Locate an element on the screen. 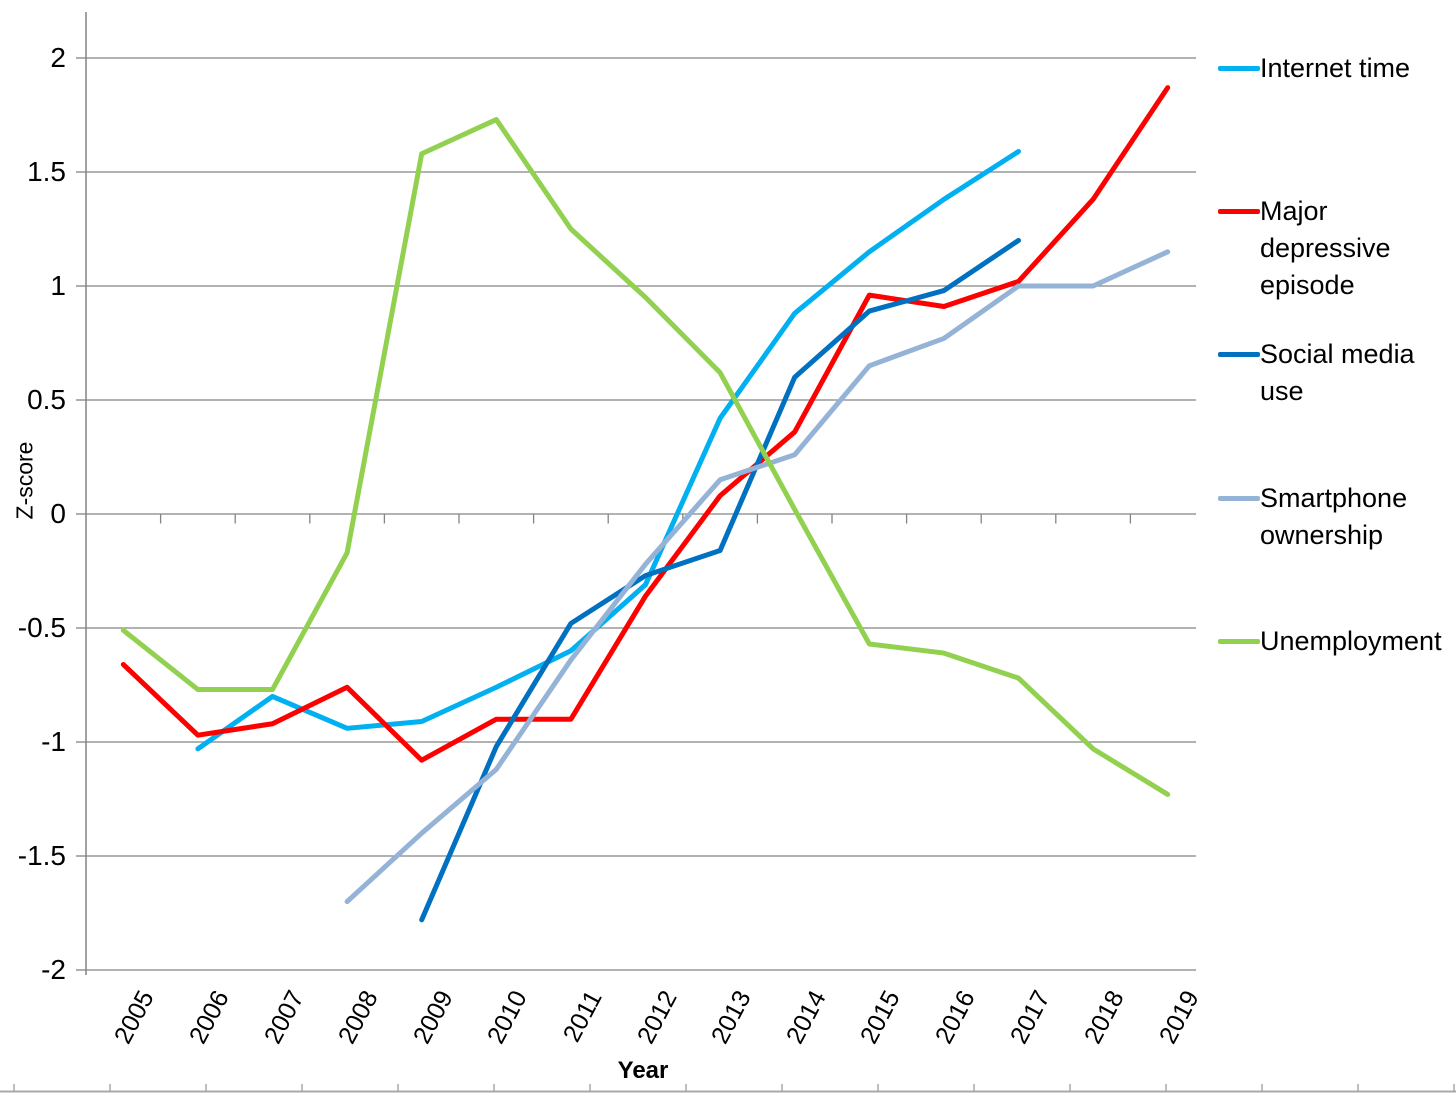  legend-label-social-media-use: Social media use is located at coordinates (1337, 373).